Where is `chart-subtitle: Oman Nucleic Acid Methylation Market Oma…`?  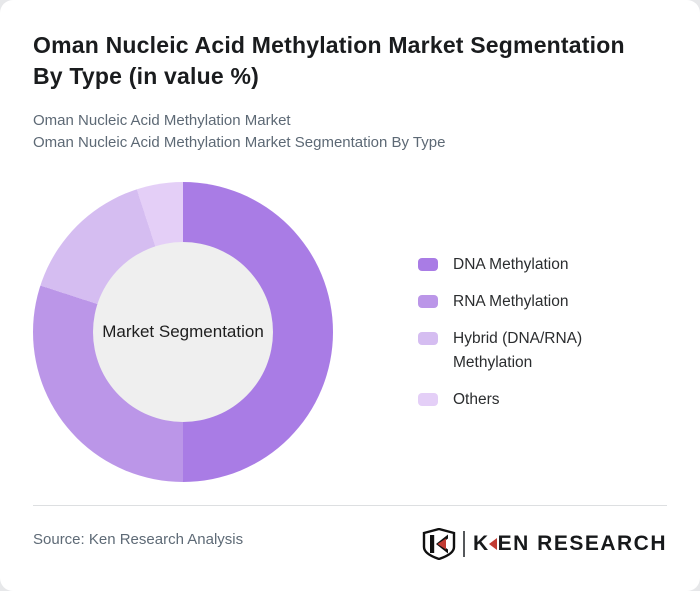 chart-subtitle: Oman Nucleic Acid Methylation Market Oma… is located at coordinates (239, 132).